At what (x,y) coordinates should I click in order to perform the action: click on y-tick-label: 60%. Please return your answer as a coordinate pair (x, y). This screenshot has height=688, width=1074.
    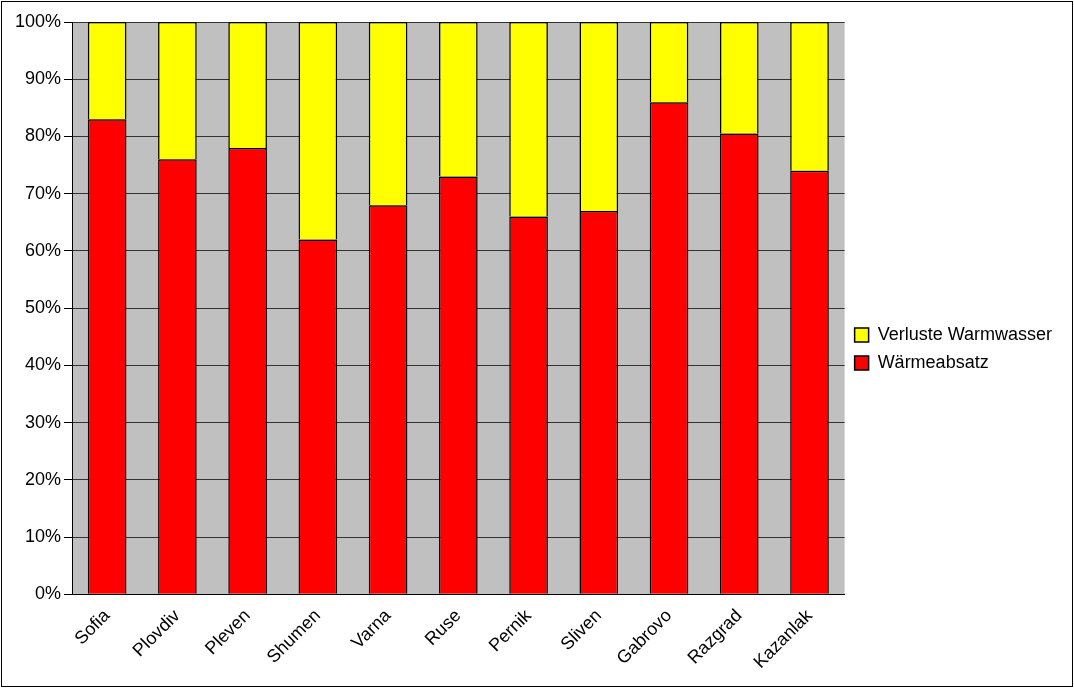
    Looking at the image, I should click on (43, 249).